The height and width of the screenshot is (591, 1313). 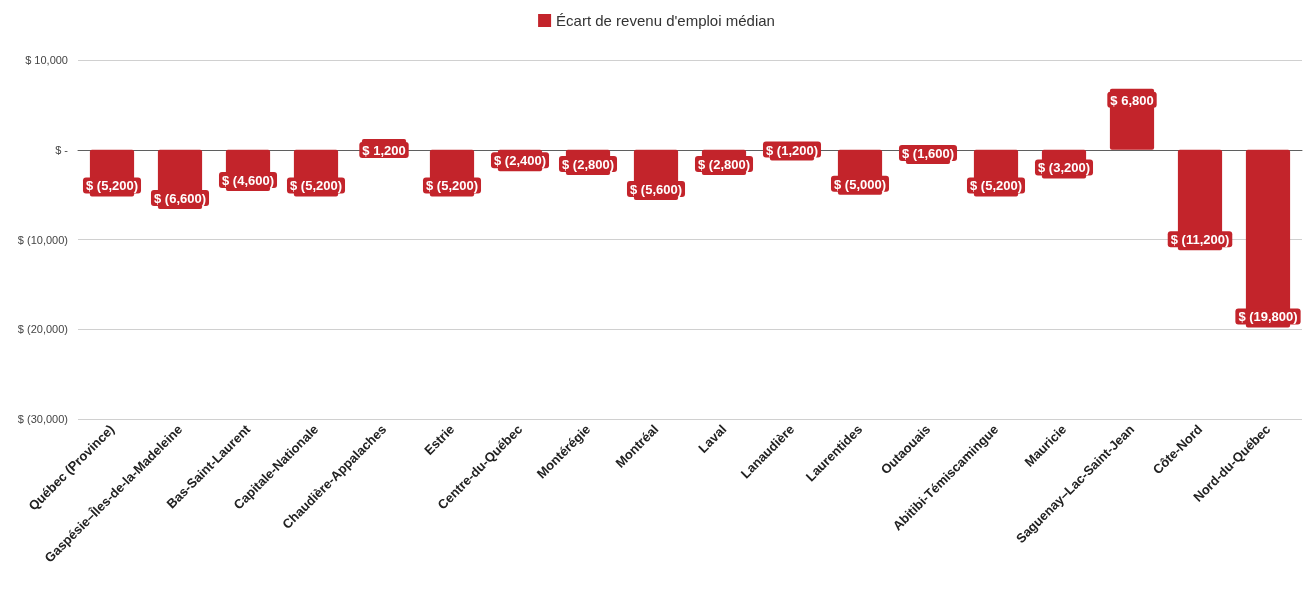 I want to click on data-label: $ (5,600), so click(x=656, y=190).